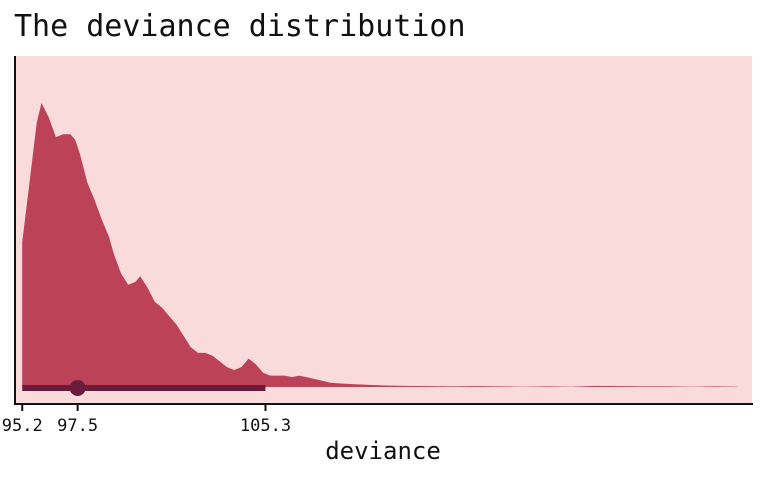 The image size is (768, 480). What do you see at coordinates (77, 388) in the screenshot?
I see `interval-point` at bounding box center [77, 388].